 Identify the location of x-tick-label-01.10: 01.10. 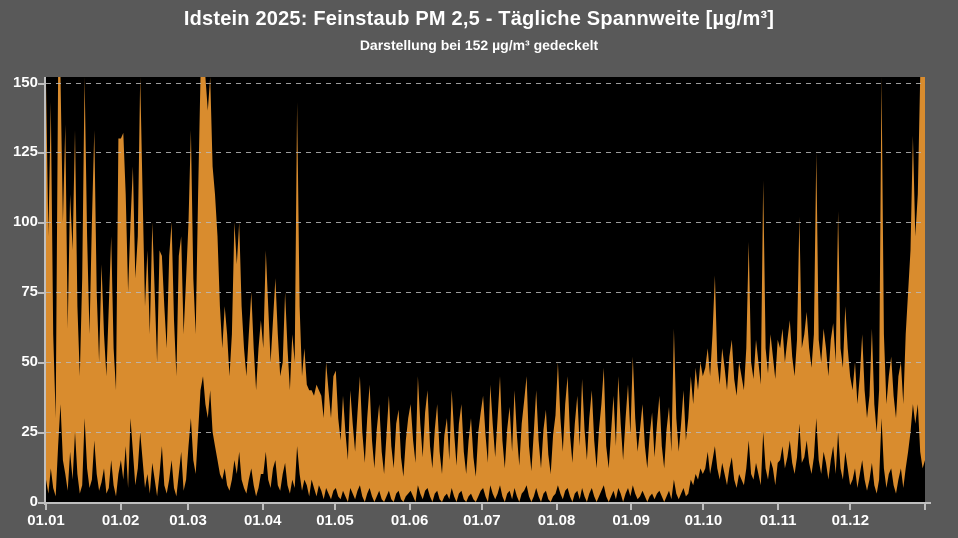
(703, 520).